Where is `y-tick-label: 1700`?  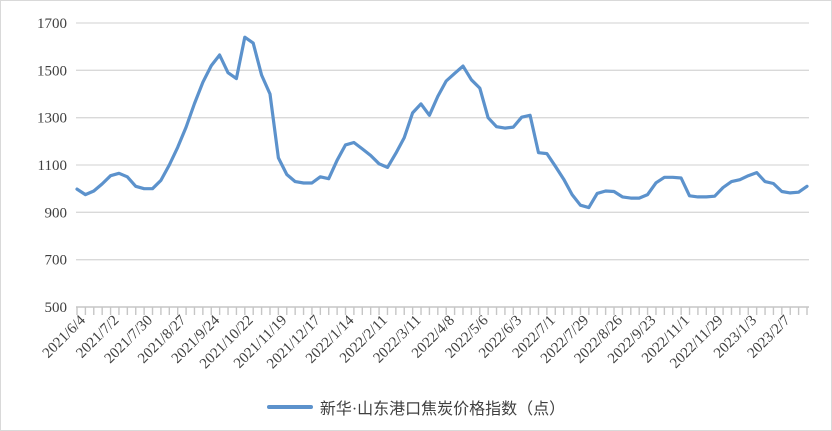
y-tick-label: 1700 is located at coordinates (52, 24).